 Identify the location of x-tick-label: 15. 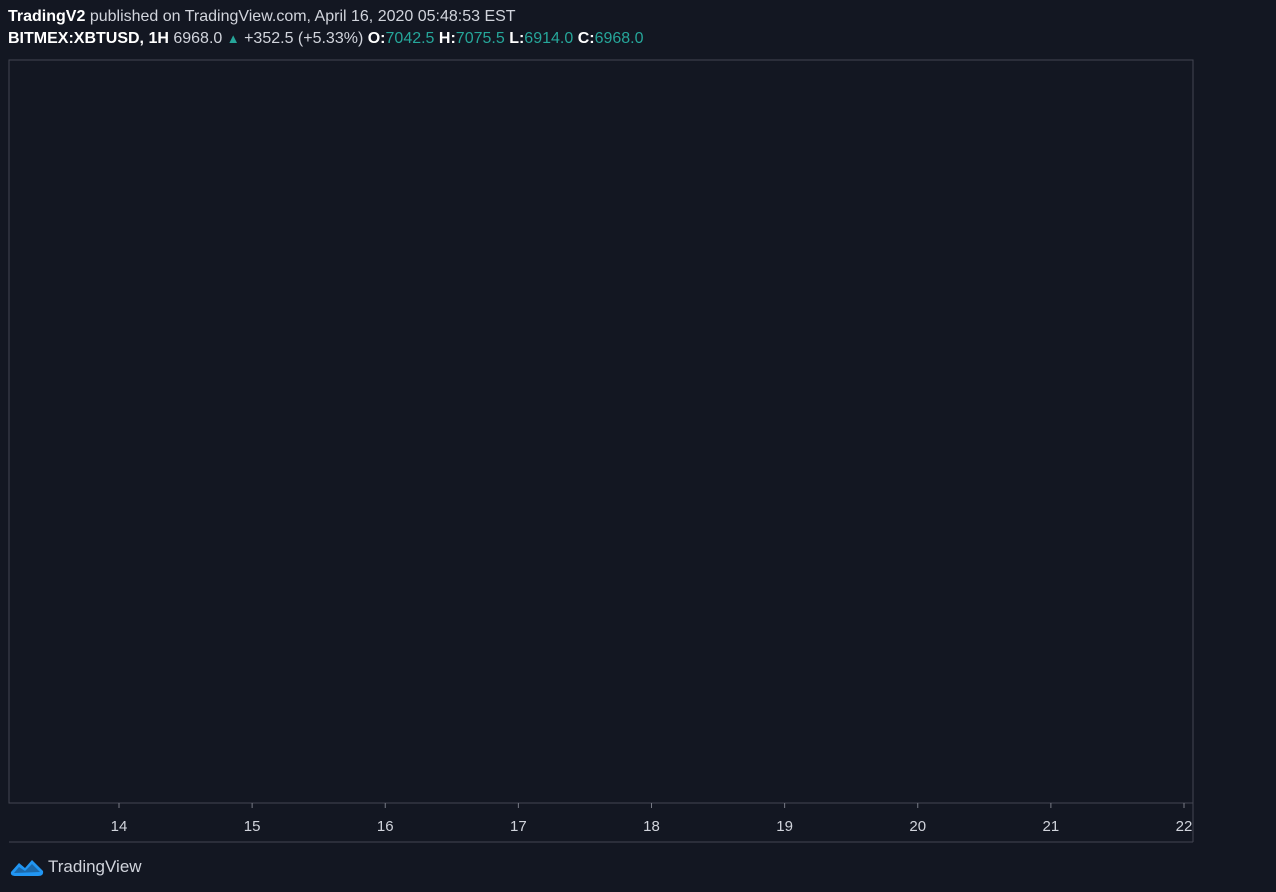
(252, 826).